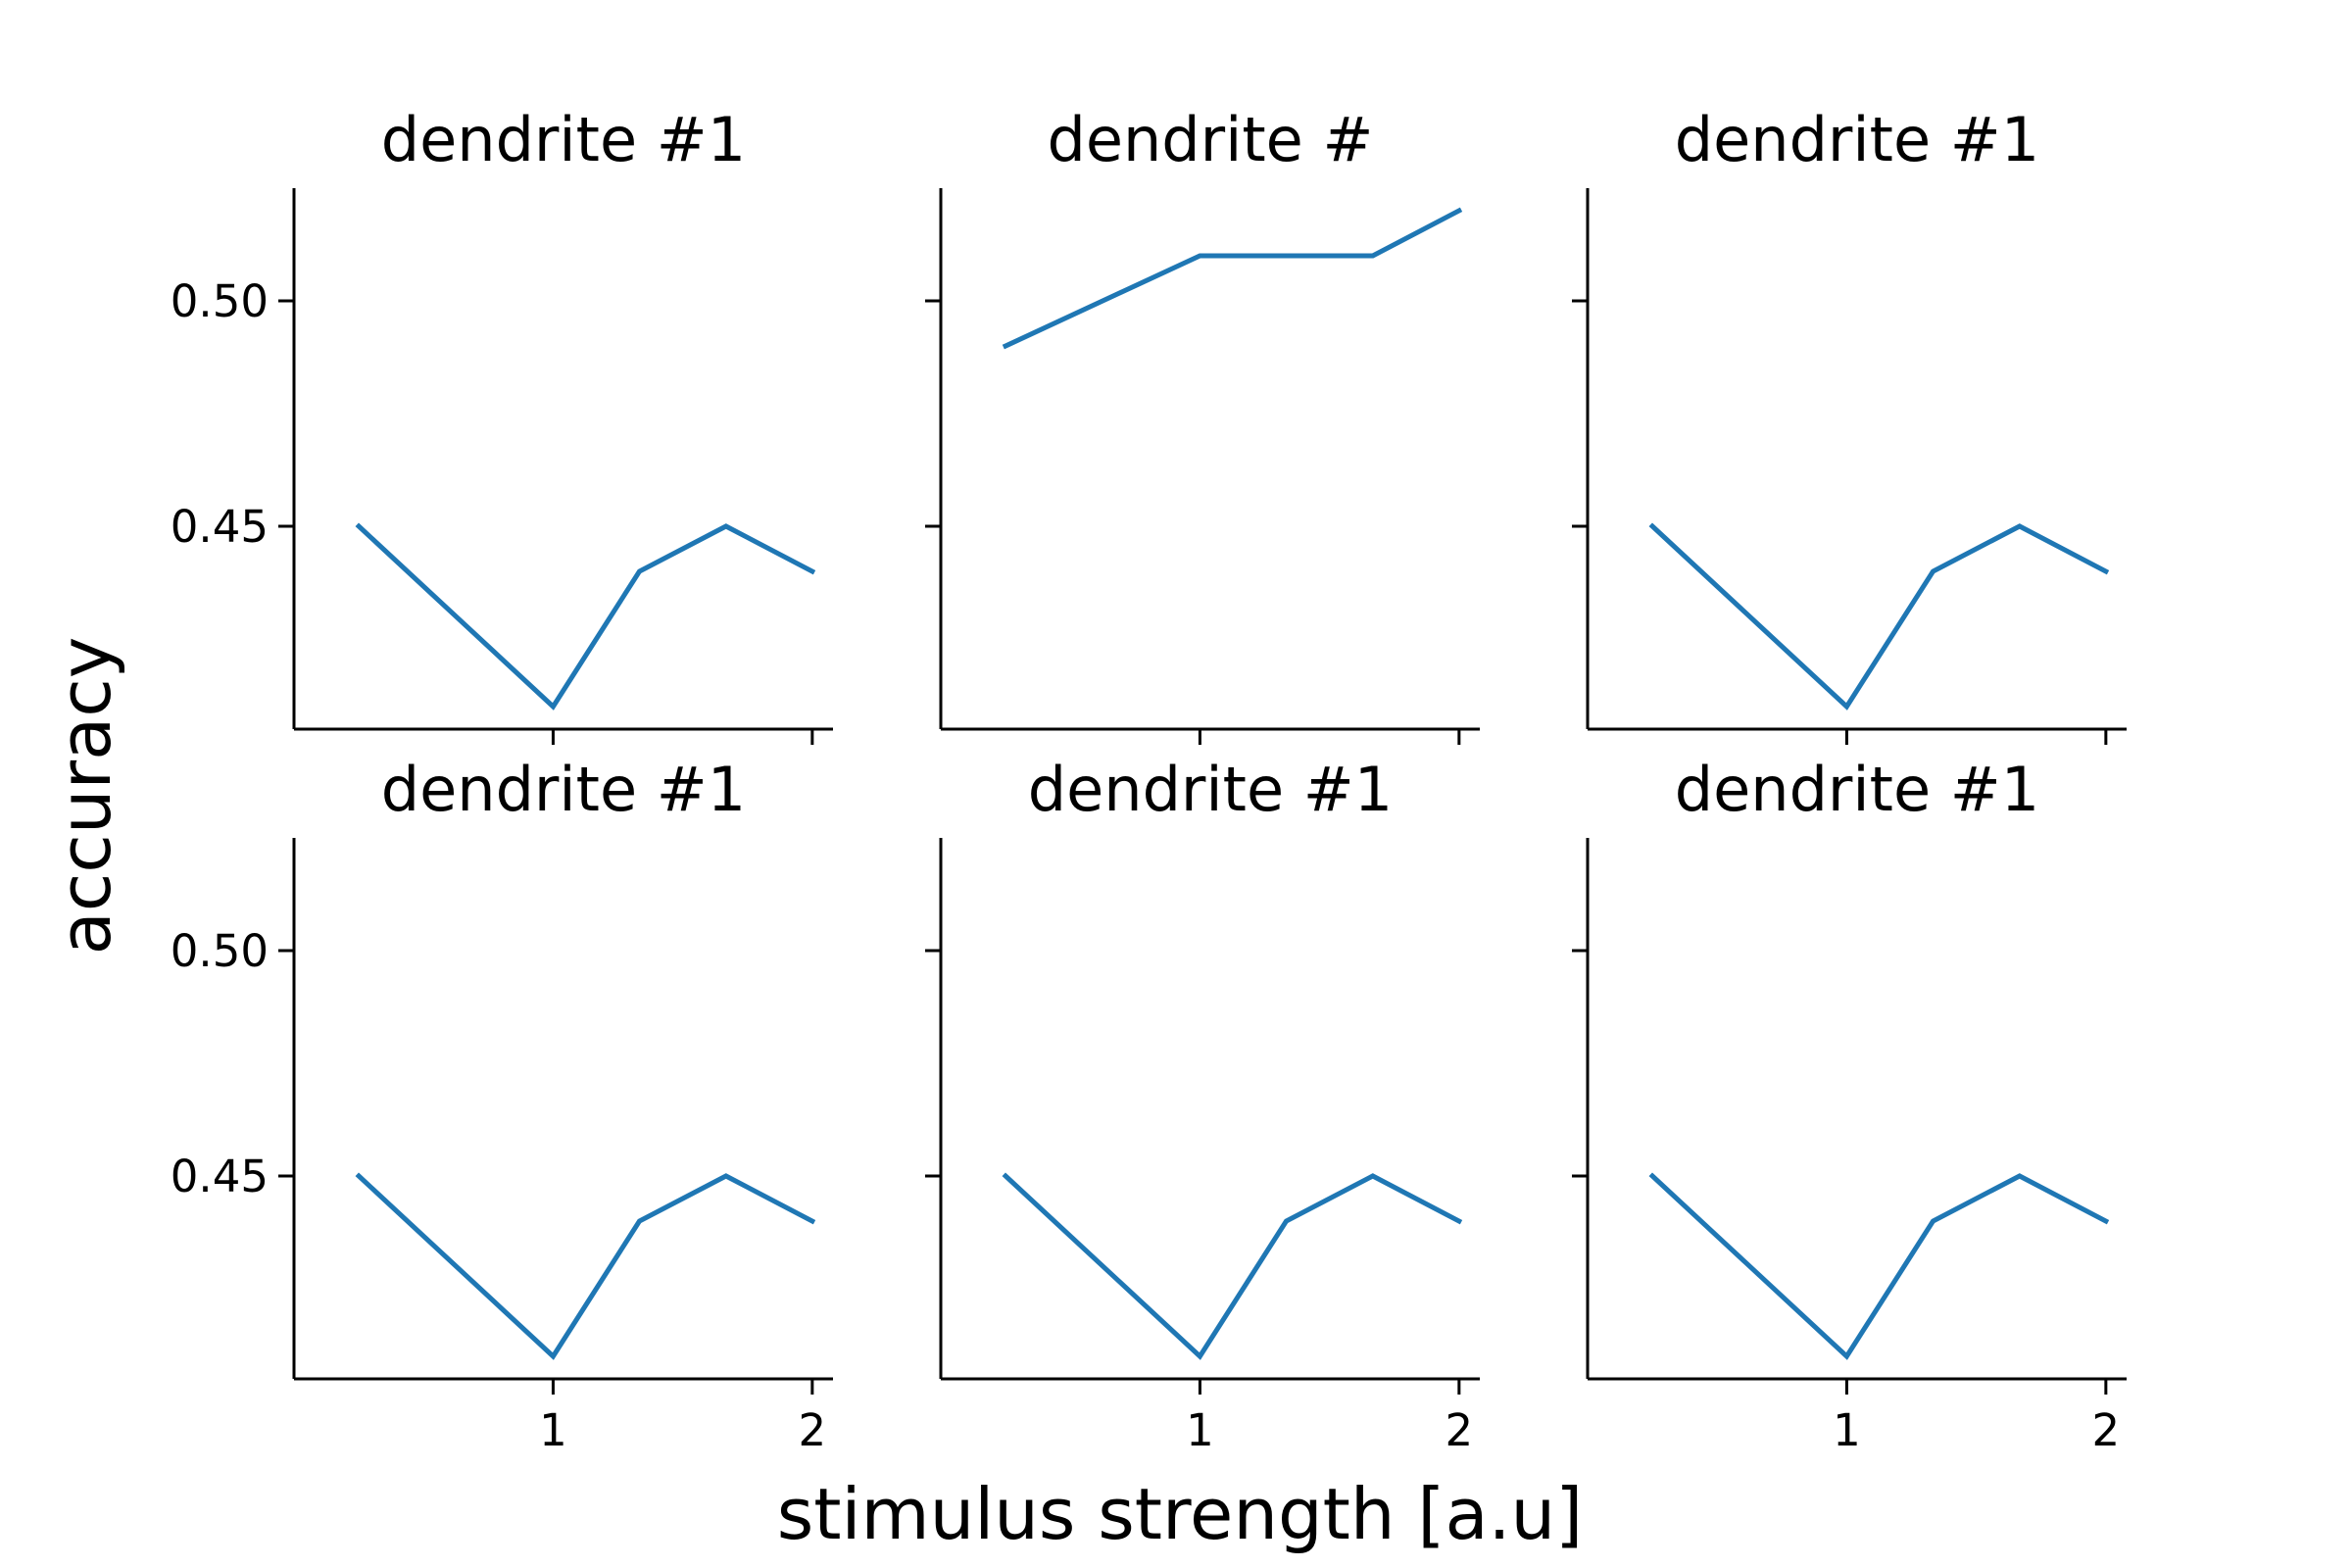  I want to click on y-axis-label: accuracy, so click(85, 796).